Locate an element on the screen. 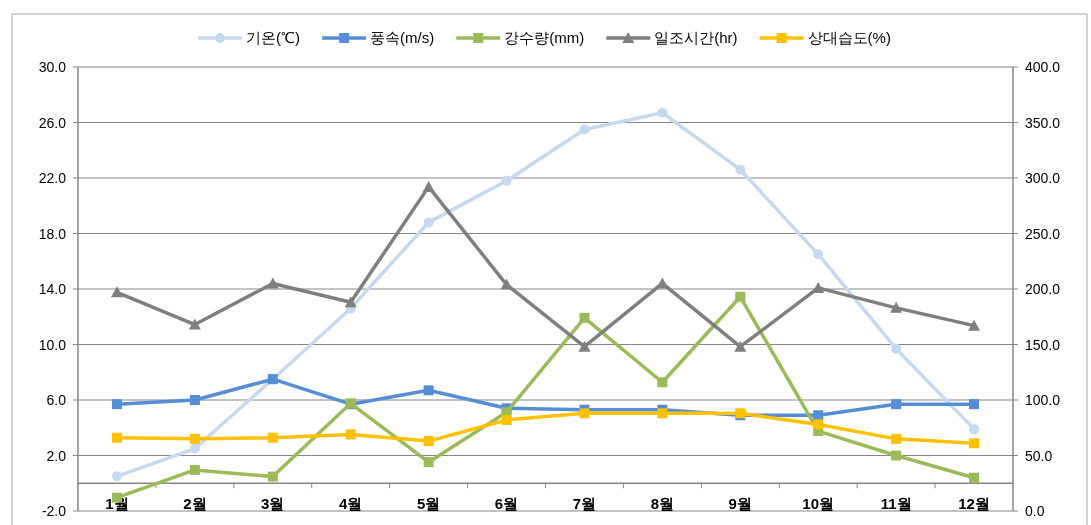  y-tick-label: 18.0 is located at coordinates (52, 233).